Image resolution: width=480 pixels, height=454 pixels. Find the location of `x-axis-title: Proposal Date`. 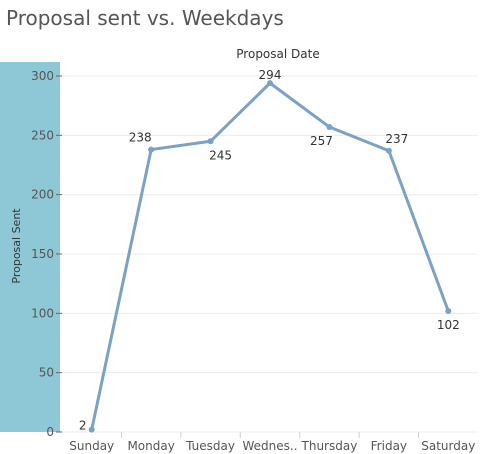

x-axis-title: Proposal Date is located at coordinates (277, 54).